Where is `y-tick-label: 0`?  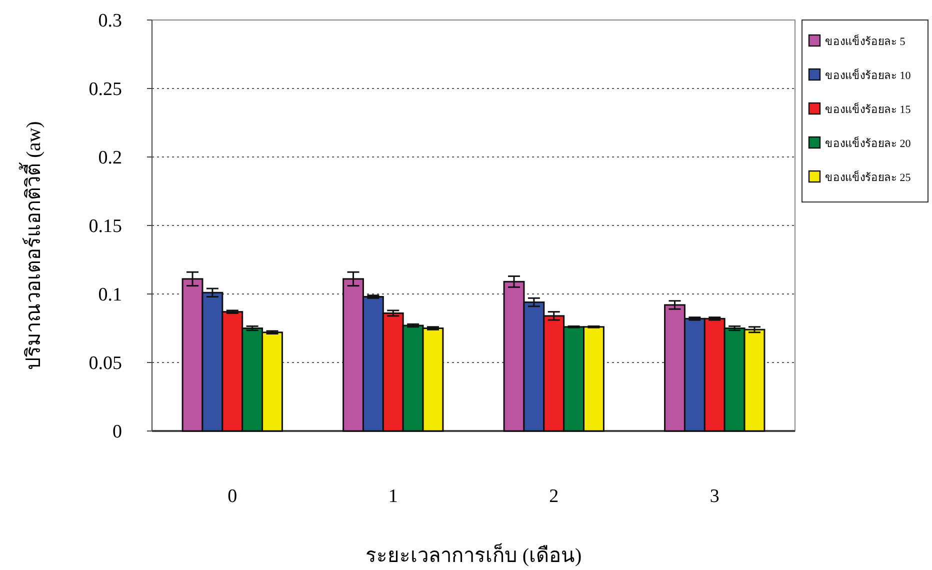 y-tick-label: 0 is located at coordinates (117, 432).